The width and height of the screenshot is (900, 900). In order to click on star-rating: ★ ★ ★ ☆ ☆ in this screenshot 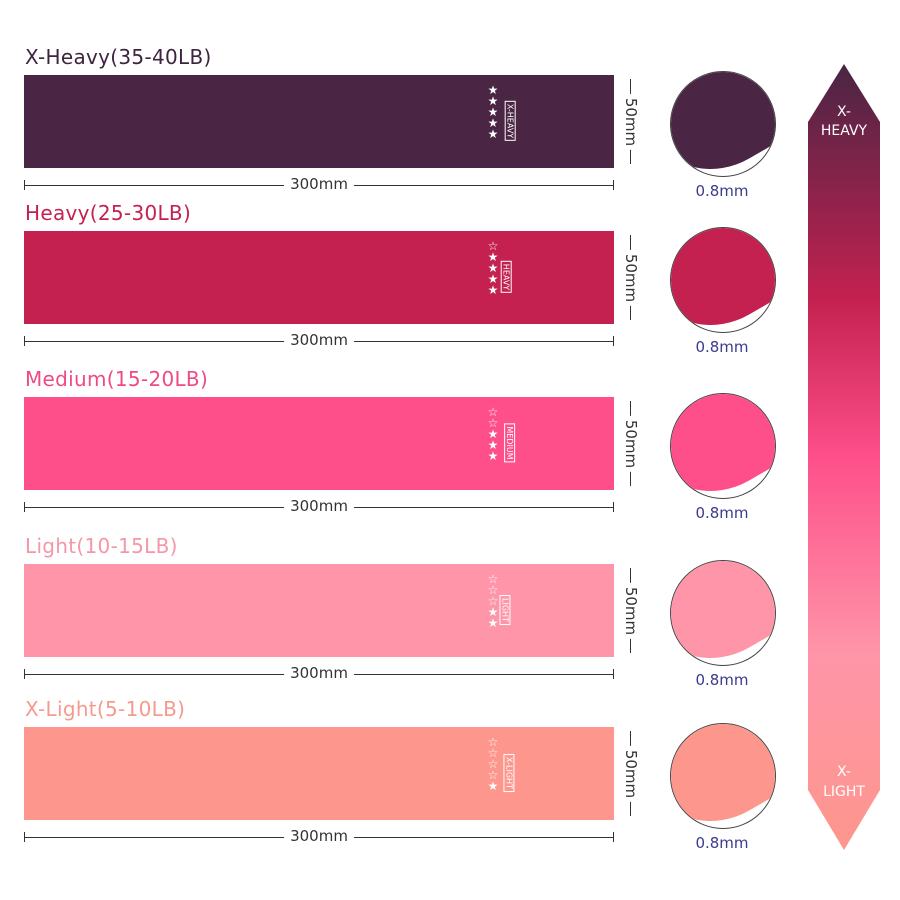, I will do `click(493, 434)`.